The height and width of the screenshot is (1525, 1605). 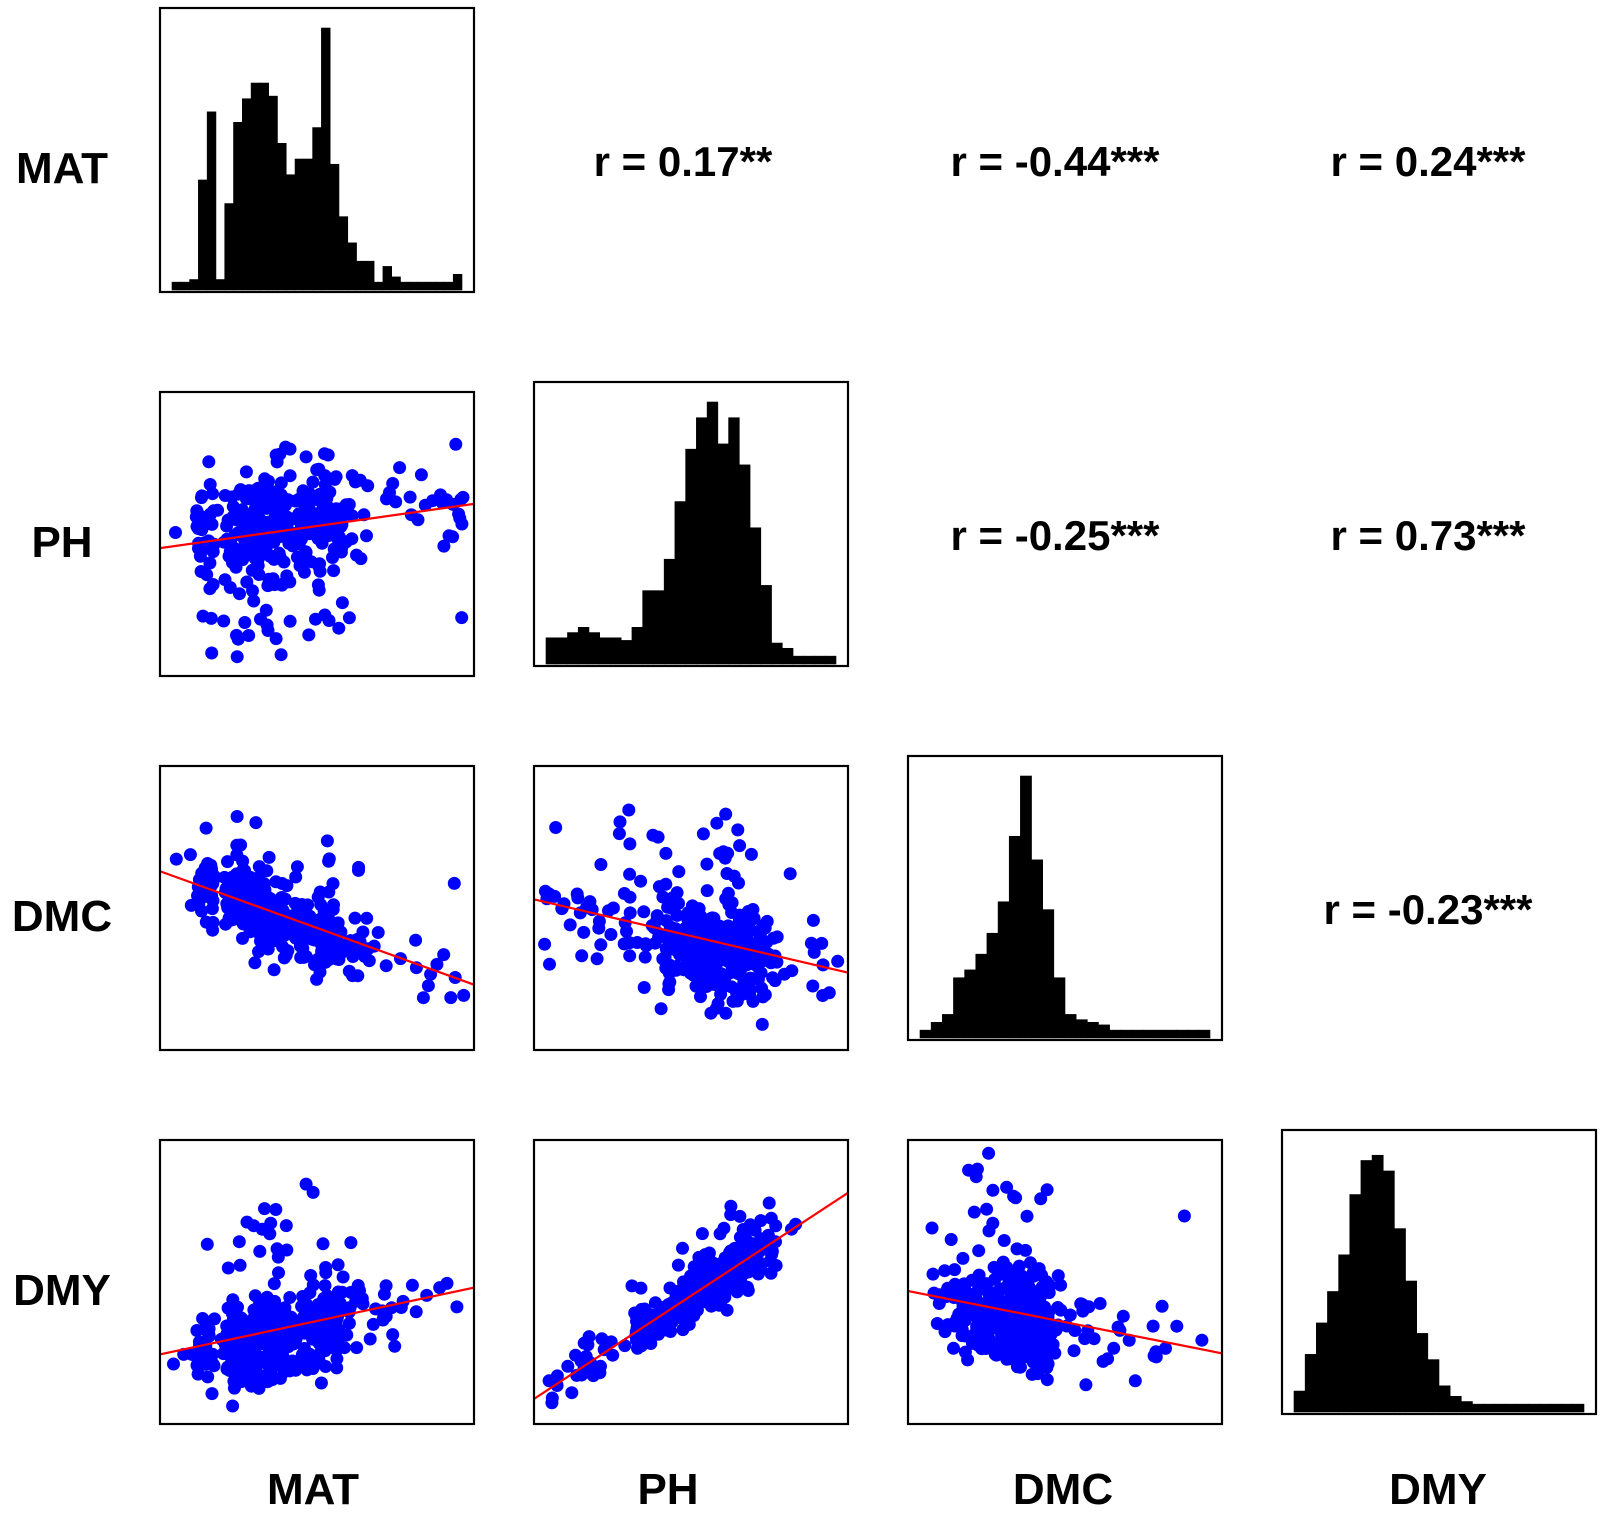 I want to click on corr-ph-dmy: r = 0.73***, so click(x=1429, y=535).